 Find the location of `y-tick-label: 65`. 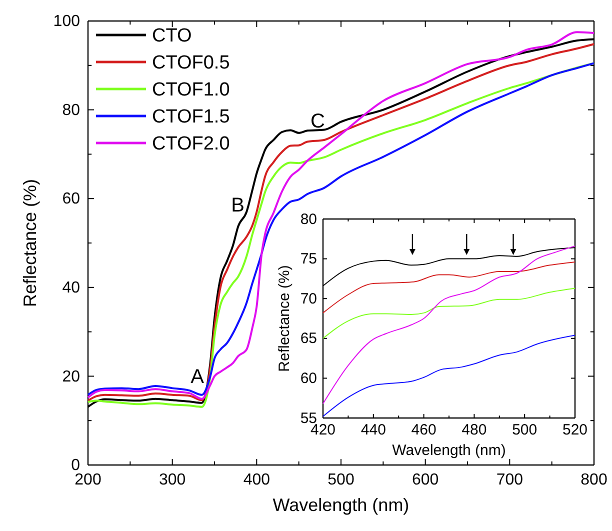

y-tick-label: 65 is located at coordinates (308, 339).